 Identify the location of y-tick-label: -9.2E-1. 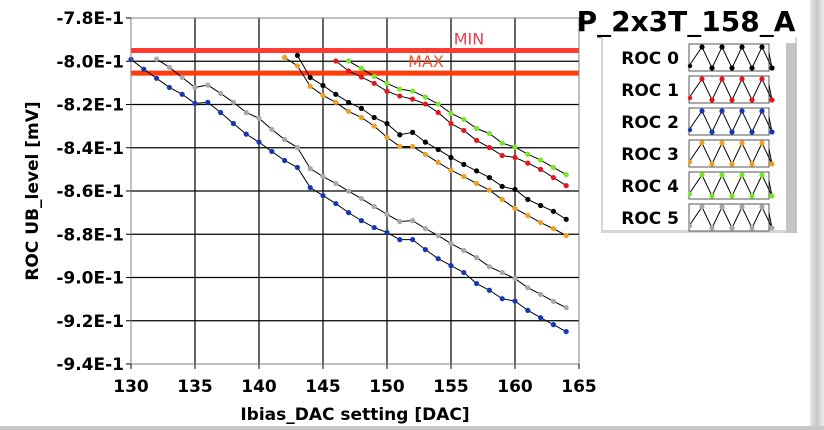
(90, 322).